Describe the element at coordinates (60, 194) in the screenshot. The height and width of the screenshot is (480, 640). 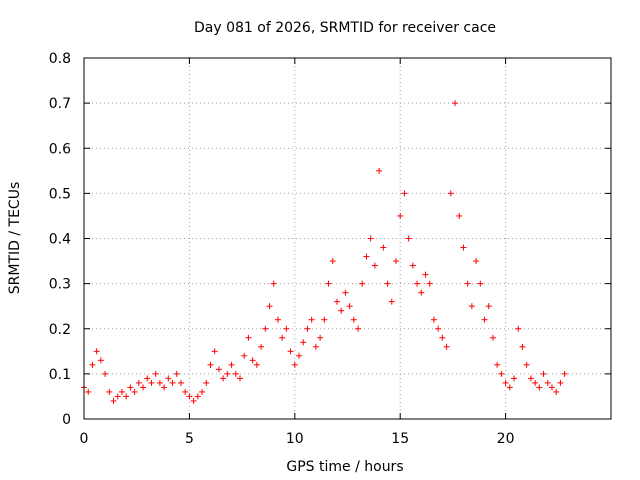
I see `y-tick-label: 0.5` at that location.